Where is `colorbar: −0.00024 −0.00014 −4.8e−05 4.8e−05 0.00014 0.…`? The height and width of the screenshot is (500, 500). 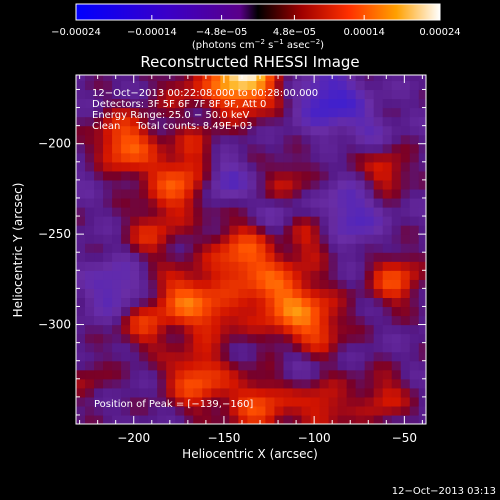
colorbar: −0.00024 −0.00014 −4.8e−05 4.8e−05 0.00014 0.… is located at coordinates (256, 27).